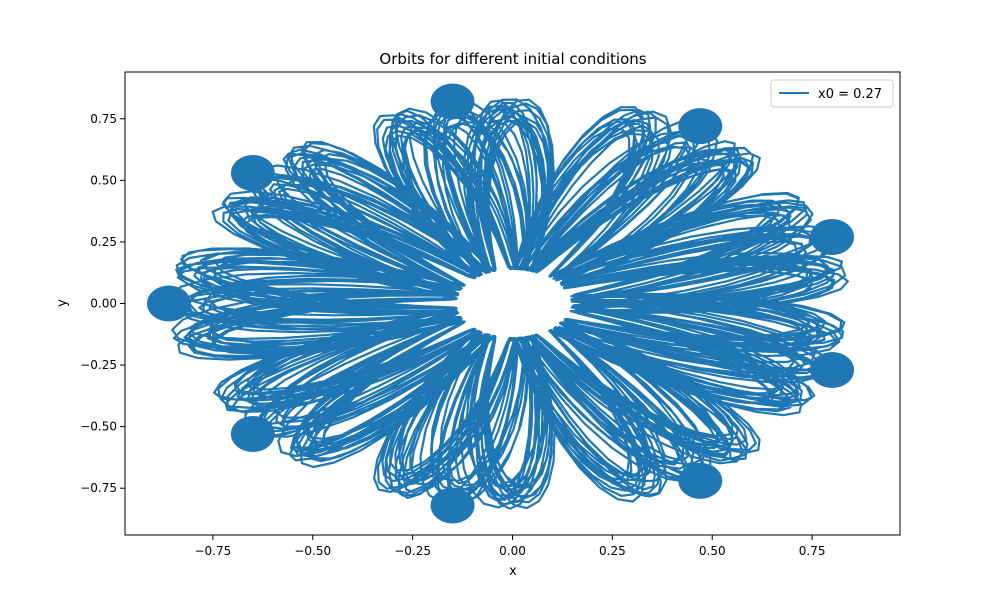 This screenshot has height=600, width=1000. I want to click on y-axis-label: y, so click(62, 303).